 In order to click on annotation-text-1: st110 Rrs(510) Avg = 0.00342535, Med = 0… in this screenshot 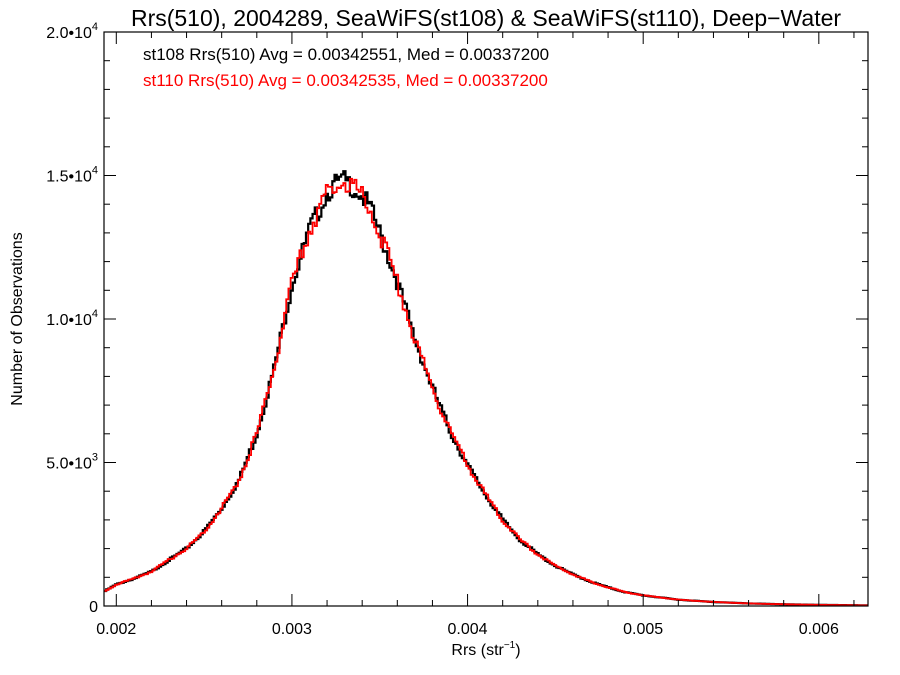, I will do `click(345, 80)`.